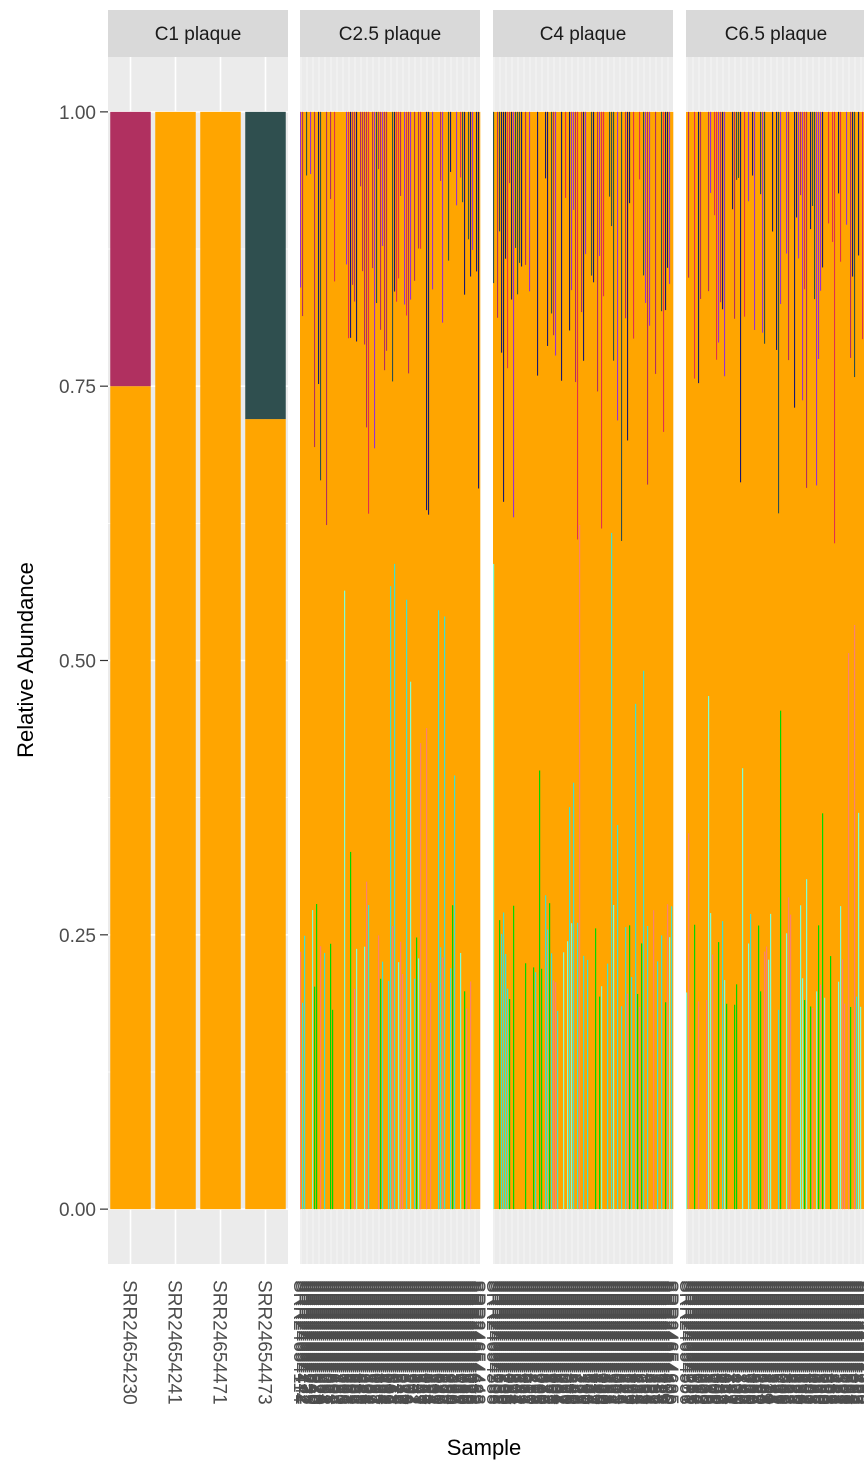 The image size is (864, 1469). I want to click on x-tick-label: SRR24654384, so click(620, 1342).